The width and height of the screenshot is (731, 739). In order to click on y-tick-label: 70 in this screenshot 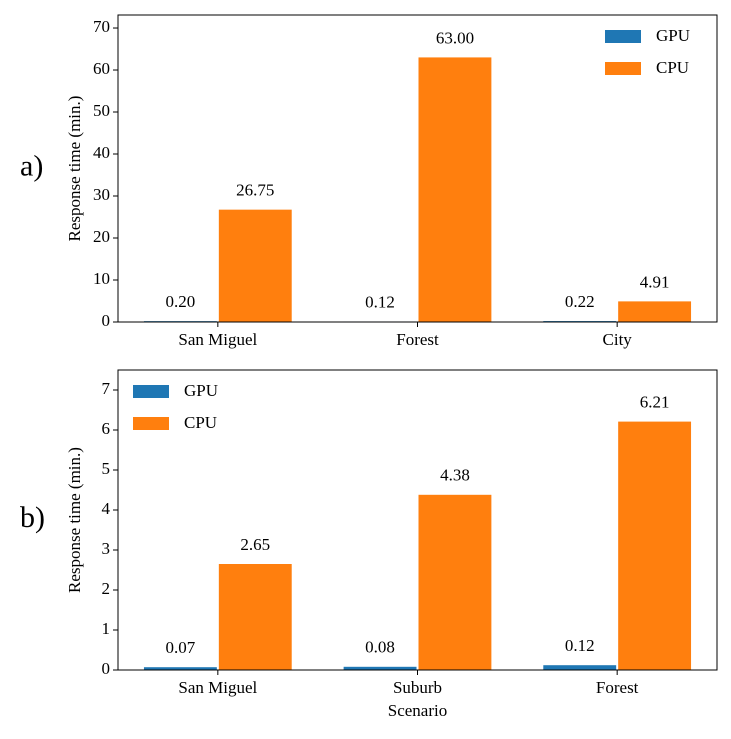, I will do `click(101, 26)`.